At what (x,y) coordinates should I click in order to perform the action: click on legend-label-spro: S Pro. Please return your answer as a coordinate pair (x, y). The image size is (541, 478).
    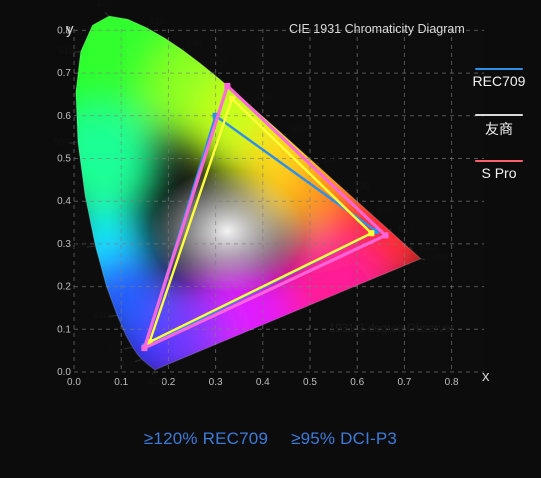
    Looking at the image, I should click on (499, 173).